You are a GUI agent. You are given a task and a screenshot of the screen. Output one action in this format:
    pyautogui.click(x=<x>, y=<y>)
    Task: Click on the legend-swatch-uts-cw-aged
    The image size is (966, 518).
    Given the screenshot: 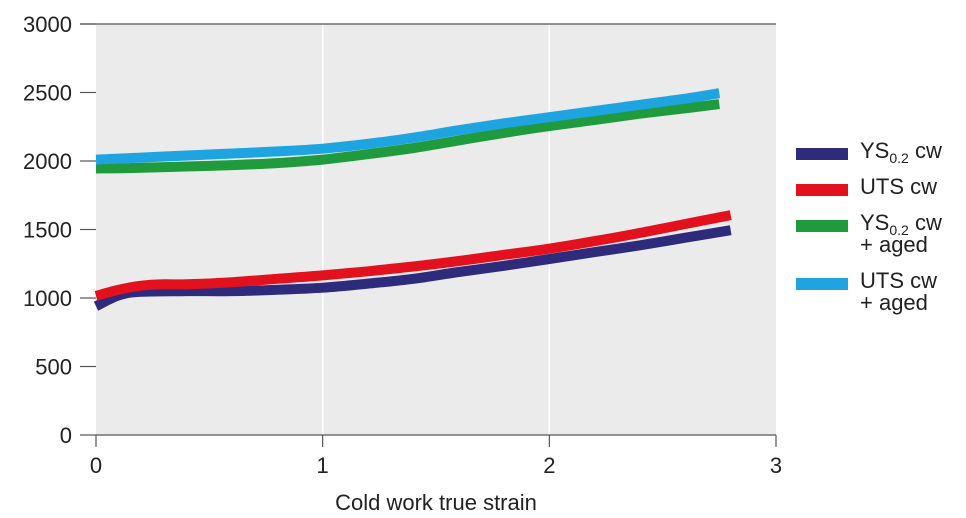 What is the action you would take?
    pyautogui.click(x=822, y=284)
    